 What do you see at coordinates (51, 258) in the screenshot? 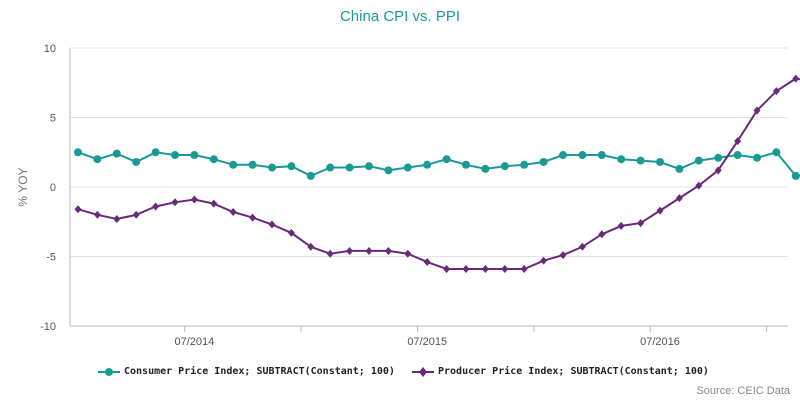
I see `y-tick-label: -5` at bounding box center [51, 258].